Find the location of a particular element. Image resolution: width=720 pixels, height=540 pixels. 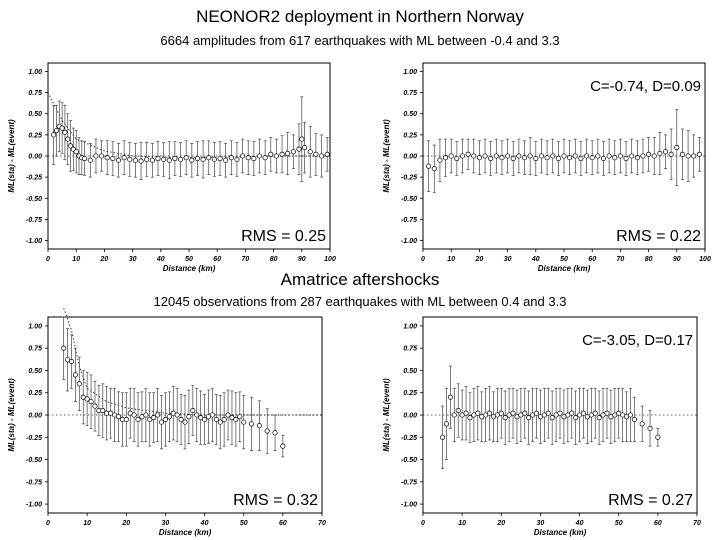

y-tick-label: -0.75 is located at coordinates (34, 220).